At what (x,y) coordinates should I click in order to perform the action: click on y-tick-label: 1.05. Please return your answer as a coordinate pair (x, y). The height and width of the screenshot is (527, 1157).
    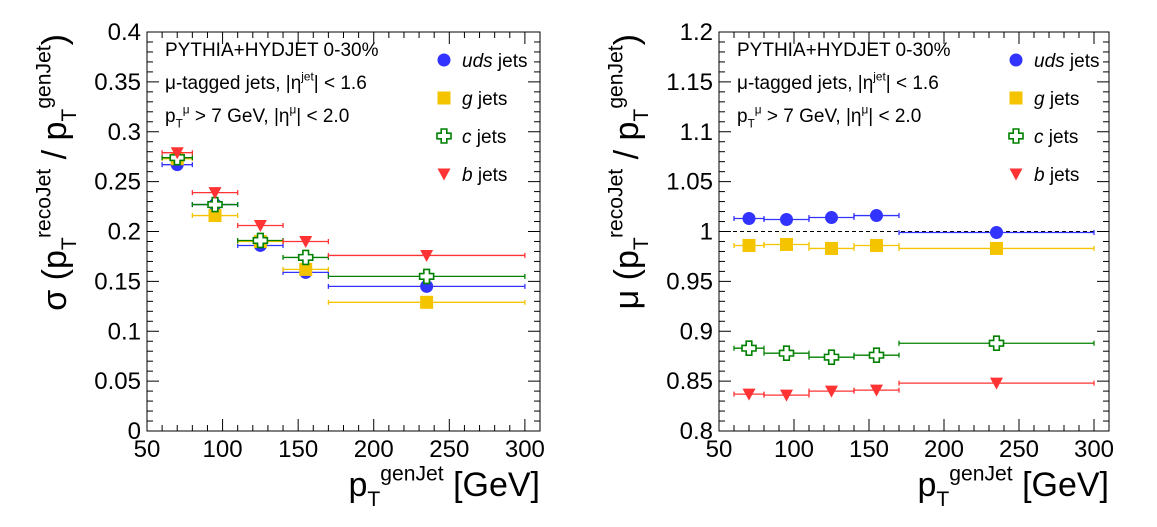
    Looking at the image, I should click on (689, 182).